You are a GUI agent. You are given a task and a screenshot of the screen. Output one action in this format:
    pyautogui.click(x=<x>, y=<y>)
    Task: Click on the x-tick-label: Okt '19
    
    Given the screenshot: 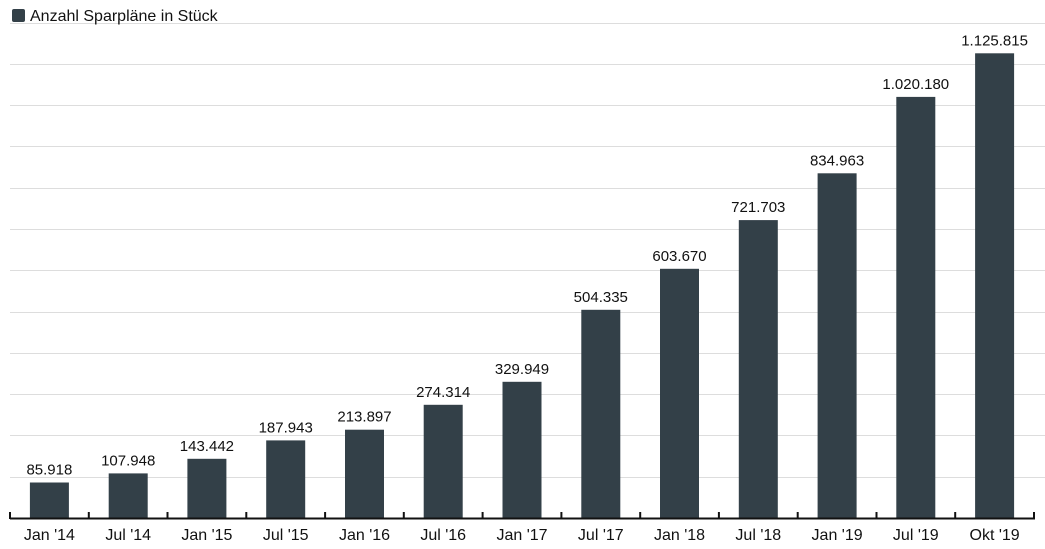 What is the action you would take?
    pyautogui.click(x=995, y=535)
    